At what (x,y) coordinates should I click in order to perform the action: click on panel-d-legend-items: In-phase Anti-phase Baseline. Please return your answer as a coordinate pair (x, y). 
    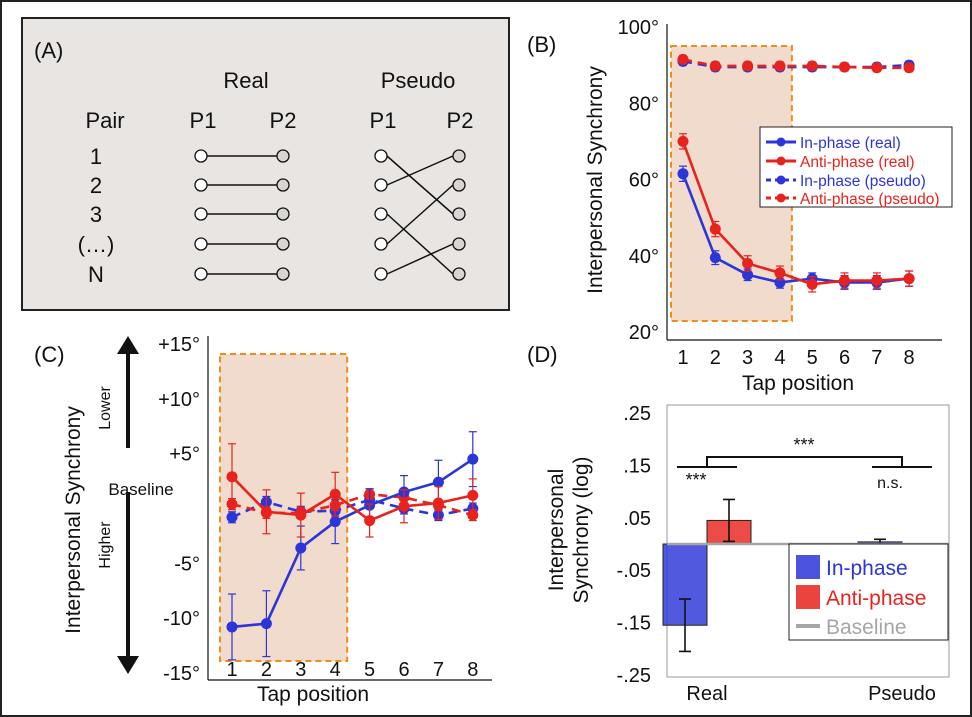
    Looking at the image, I should click on (861, 597).